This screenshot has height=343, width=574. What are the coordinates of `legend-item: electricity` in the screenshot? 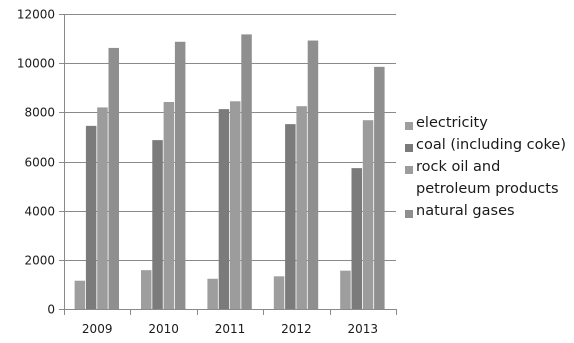 It's located at (489, 123).